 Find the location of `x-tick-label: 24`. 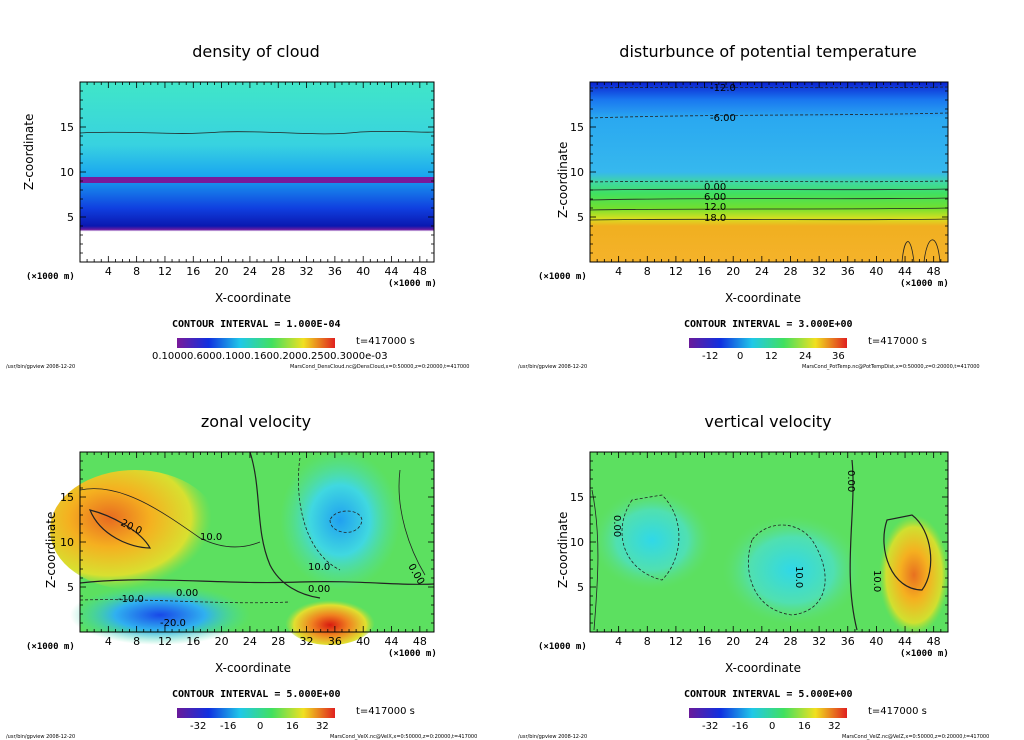

x-tick-label: 24 is located at coordinates (250, 271).